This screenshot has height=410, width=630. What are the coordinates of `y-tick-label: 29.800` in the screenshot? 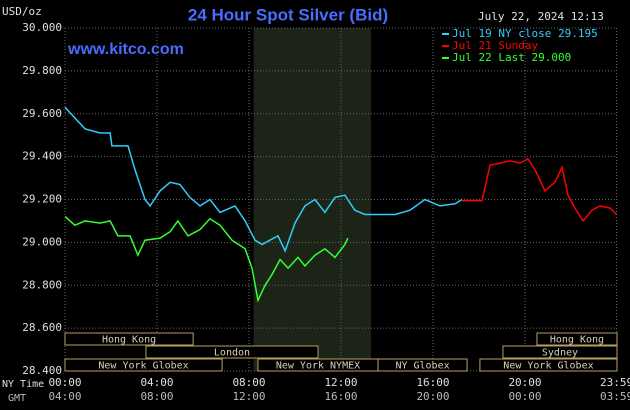 It's located at (42, 70).